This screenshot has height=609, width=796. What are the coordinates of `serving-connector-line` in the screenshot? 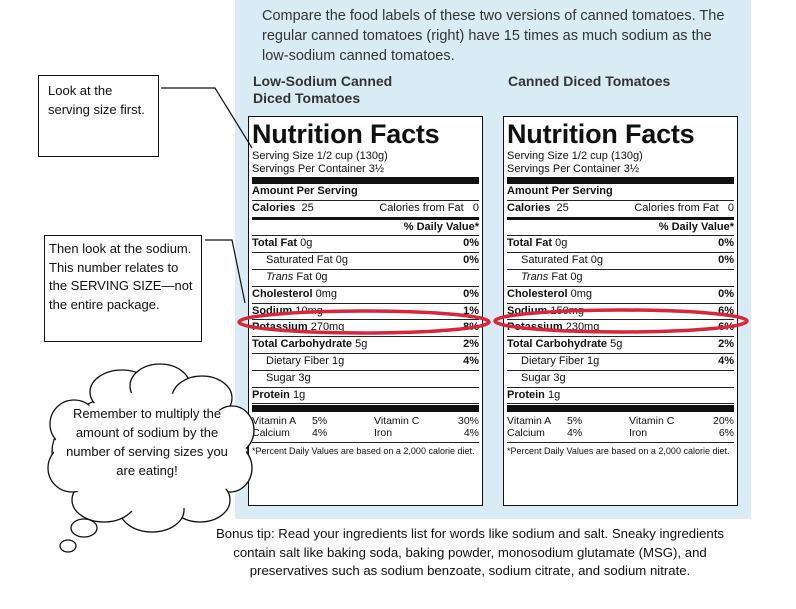 It's located at (207, 118).